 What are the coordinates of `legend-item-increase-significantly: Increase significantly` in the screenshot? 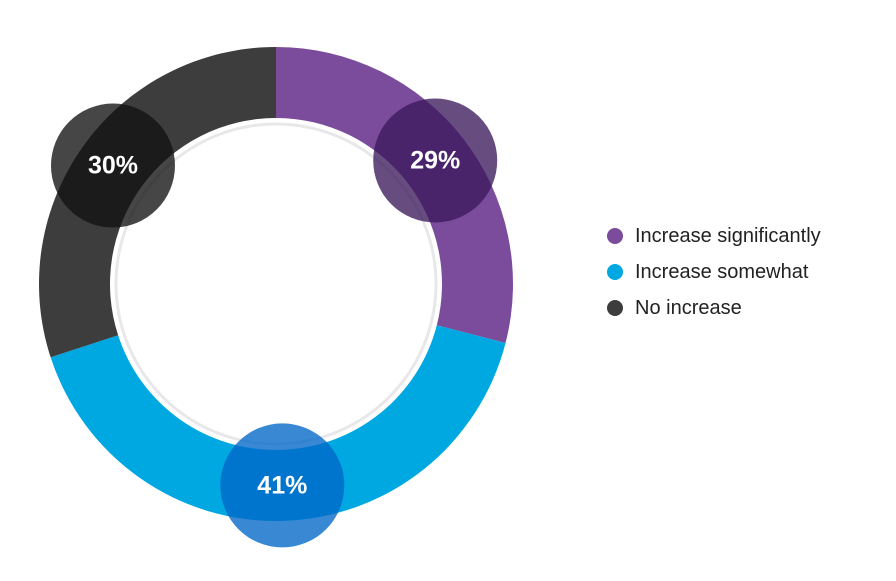 It's located at (714, 236).